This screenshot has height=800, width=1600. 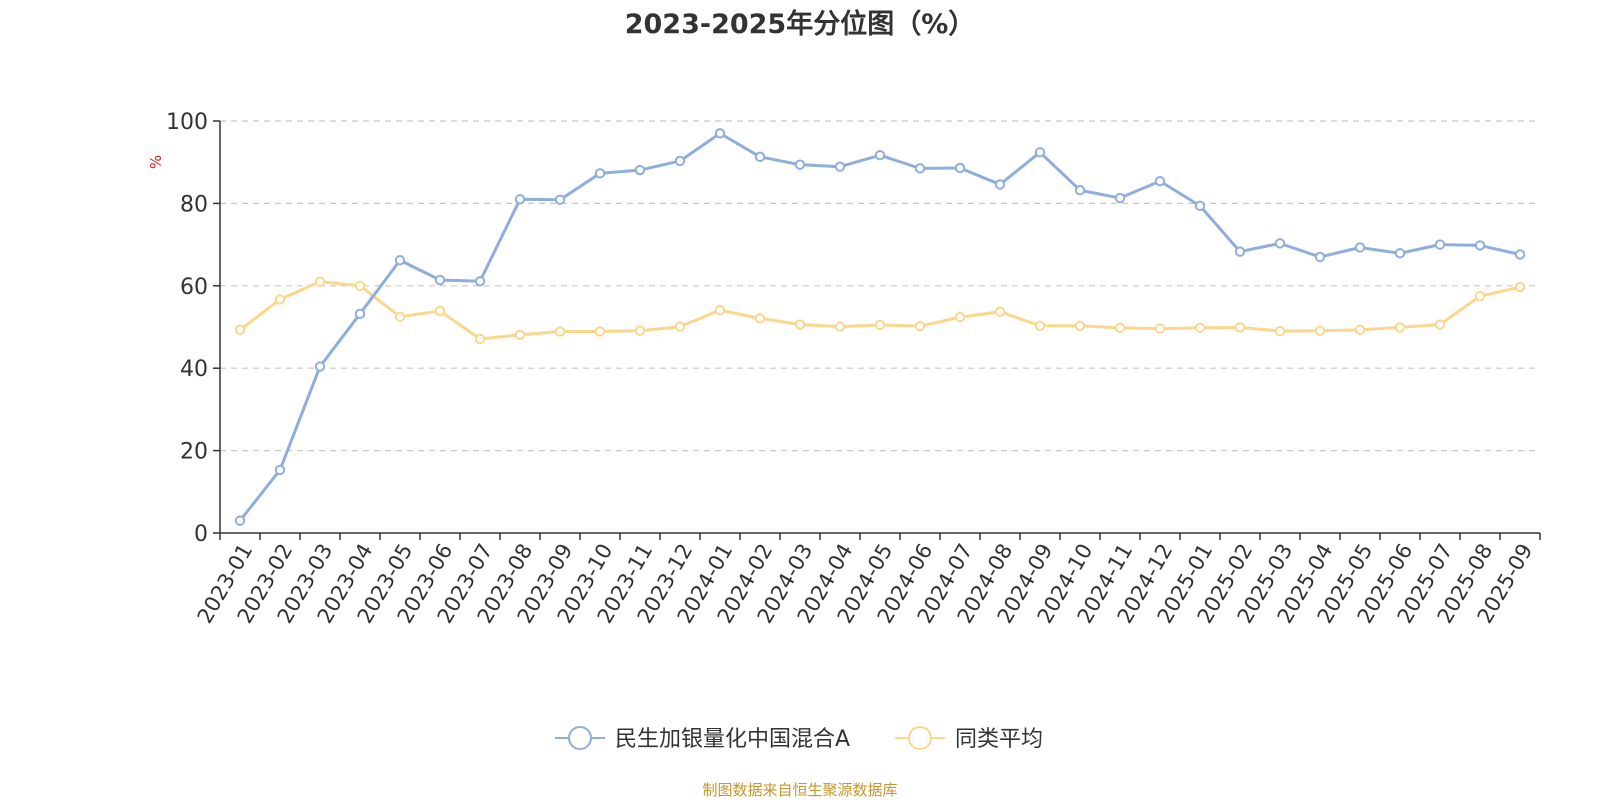 What do you see at coordinates (194, 369) in the screenshot?
I see `y-tick-label: 40` at bounding box center [194, 369].